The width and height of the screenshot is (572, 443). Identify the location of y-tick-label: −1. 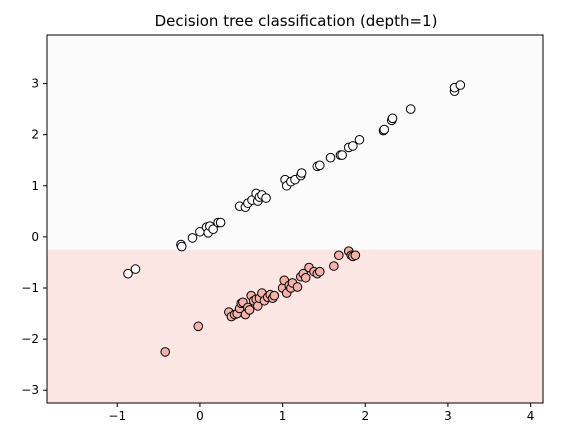
(30, 288).